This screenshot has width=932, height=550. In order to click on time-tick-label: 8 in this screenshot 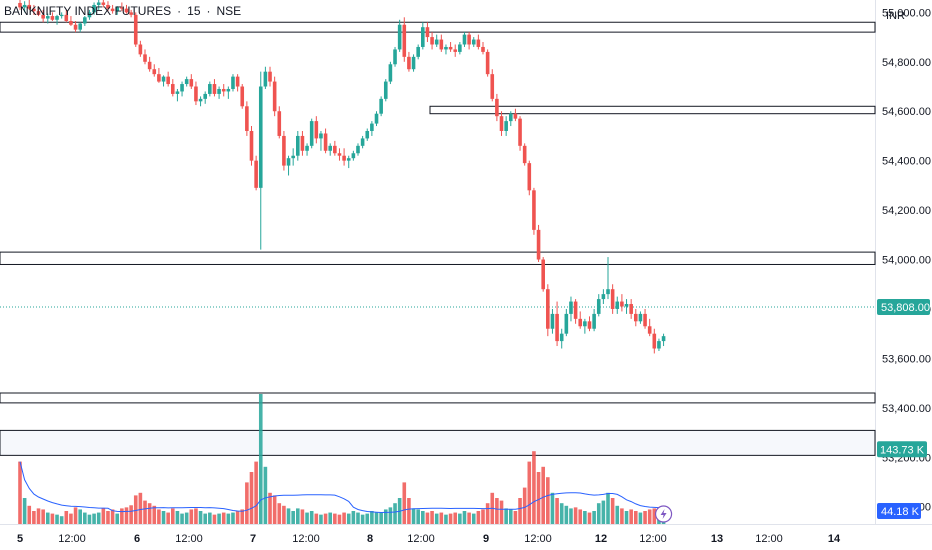, I will do `click(370, 539)`.